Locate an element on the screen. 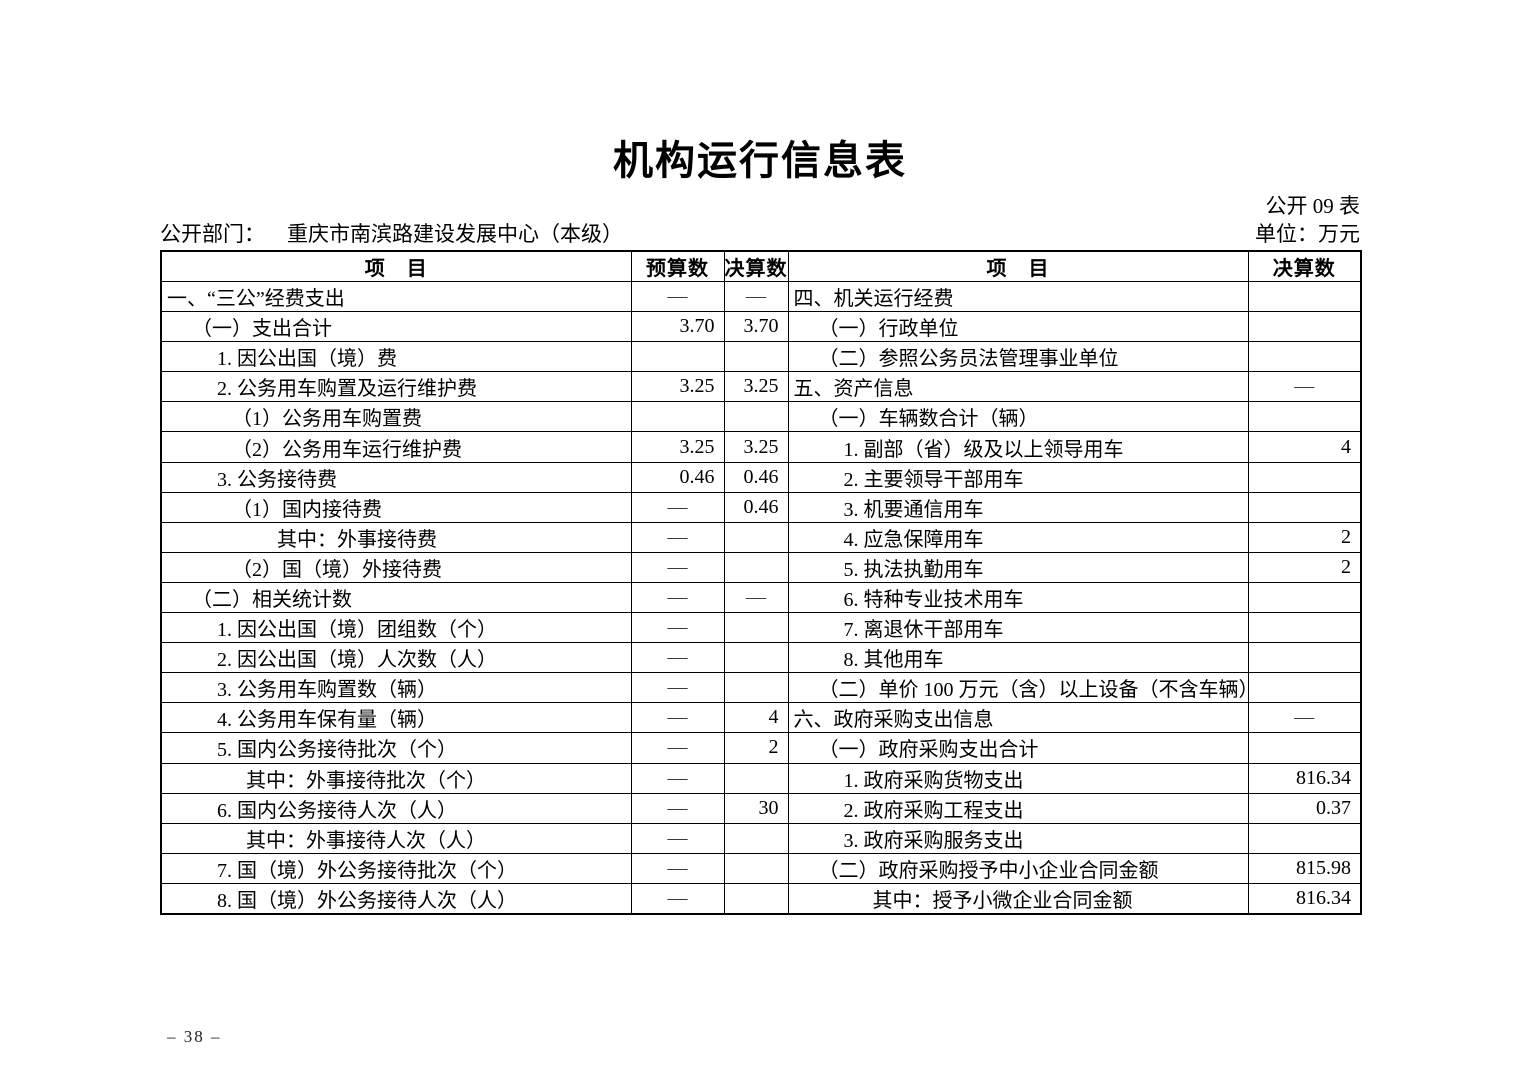 The width and height of the screenshot is (1520, 1074). form-code: 公开 09 表 is located at coordinates (1313, 206).